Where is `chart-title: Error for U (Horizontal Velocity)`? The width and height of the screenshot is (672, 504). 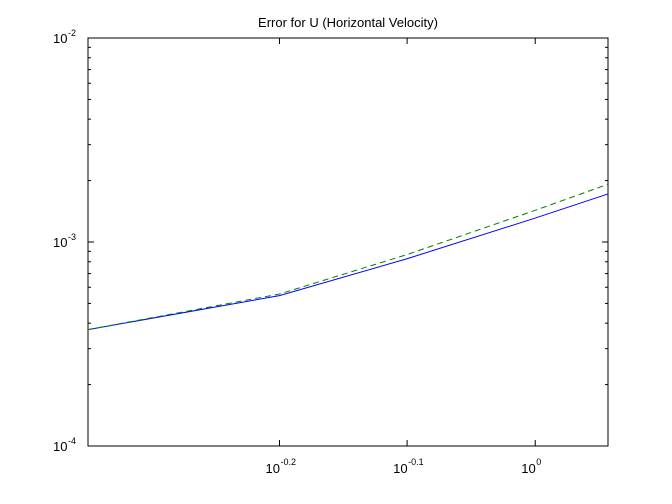 chart-title: Error for U (Horizontal Velocity) is located at coordinates (348, 22).